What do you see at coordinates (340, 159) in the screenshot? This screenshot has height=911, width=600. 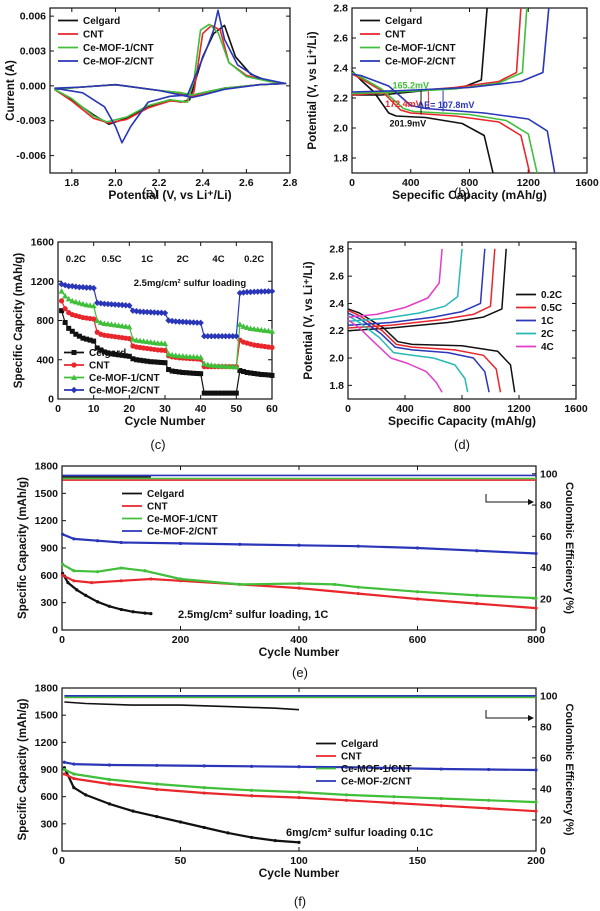 I see `y-tick-label: 1.8` at bounding box center [340, 159].